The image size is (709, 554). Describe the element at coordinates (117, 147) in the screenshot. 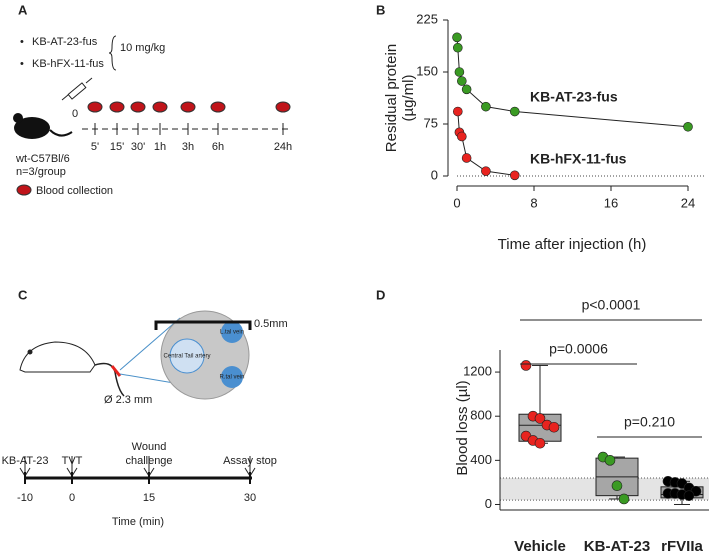

I see `time-label: 15'` at that location.